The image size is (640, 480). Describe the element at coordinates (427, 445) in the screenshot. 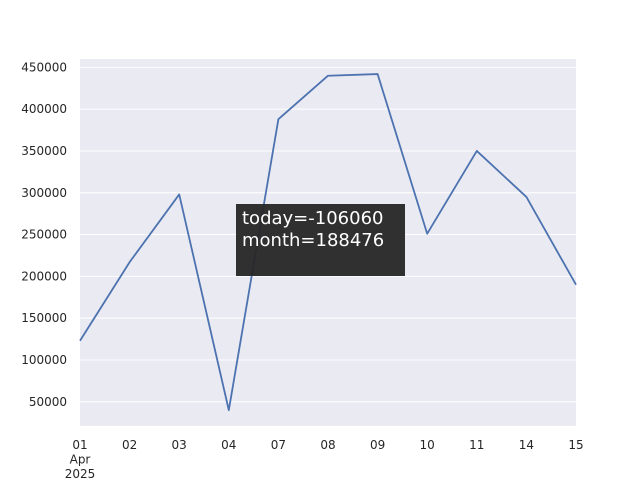

I see `x-tick-label: 10` at that location.